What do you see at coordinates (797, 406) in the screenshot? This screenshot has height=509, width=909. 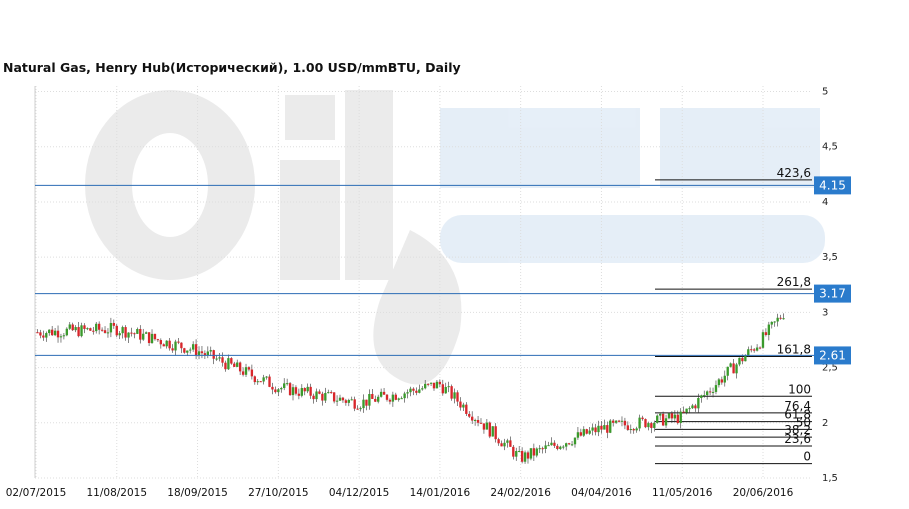 I see `fib-label: 76,4` at bounding box center [797, 406].